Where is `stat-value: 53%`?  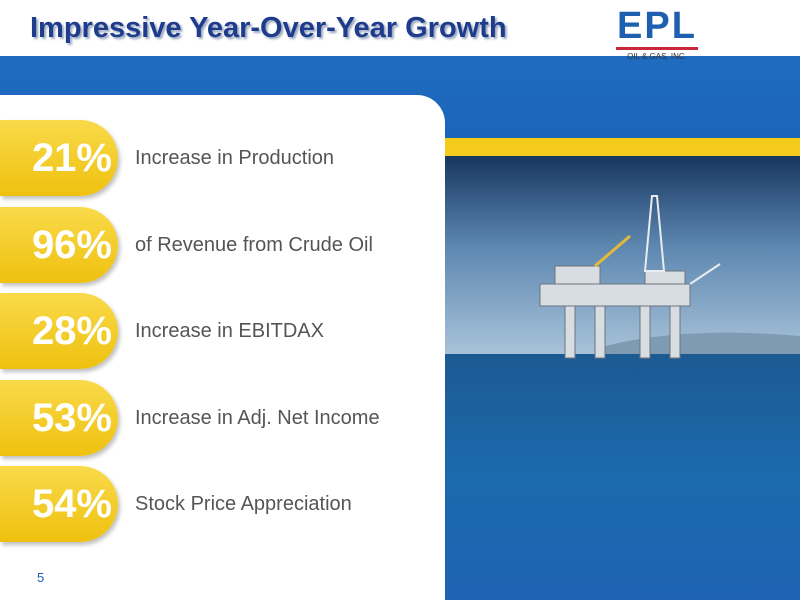 stat-value: 53% is located at coordinates (71, 417).